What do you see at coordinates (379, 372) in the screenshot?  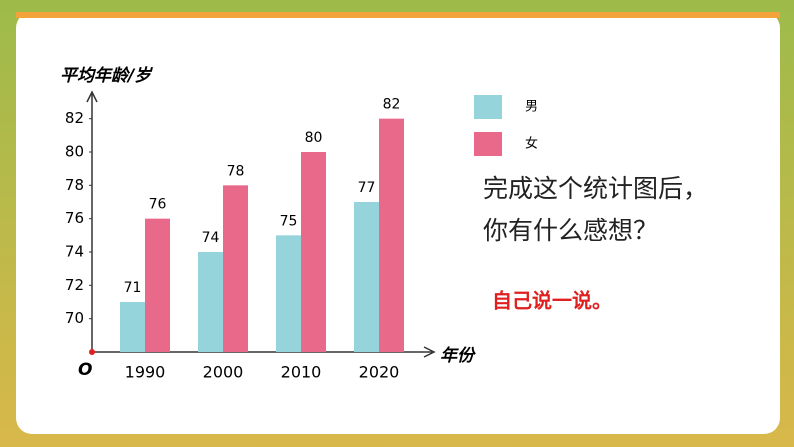 I see `x-tick-label: 2020` at bounding box center [379, 372].